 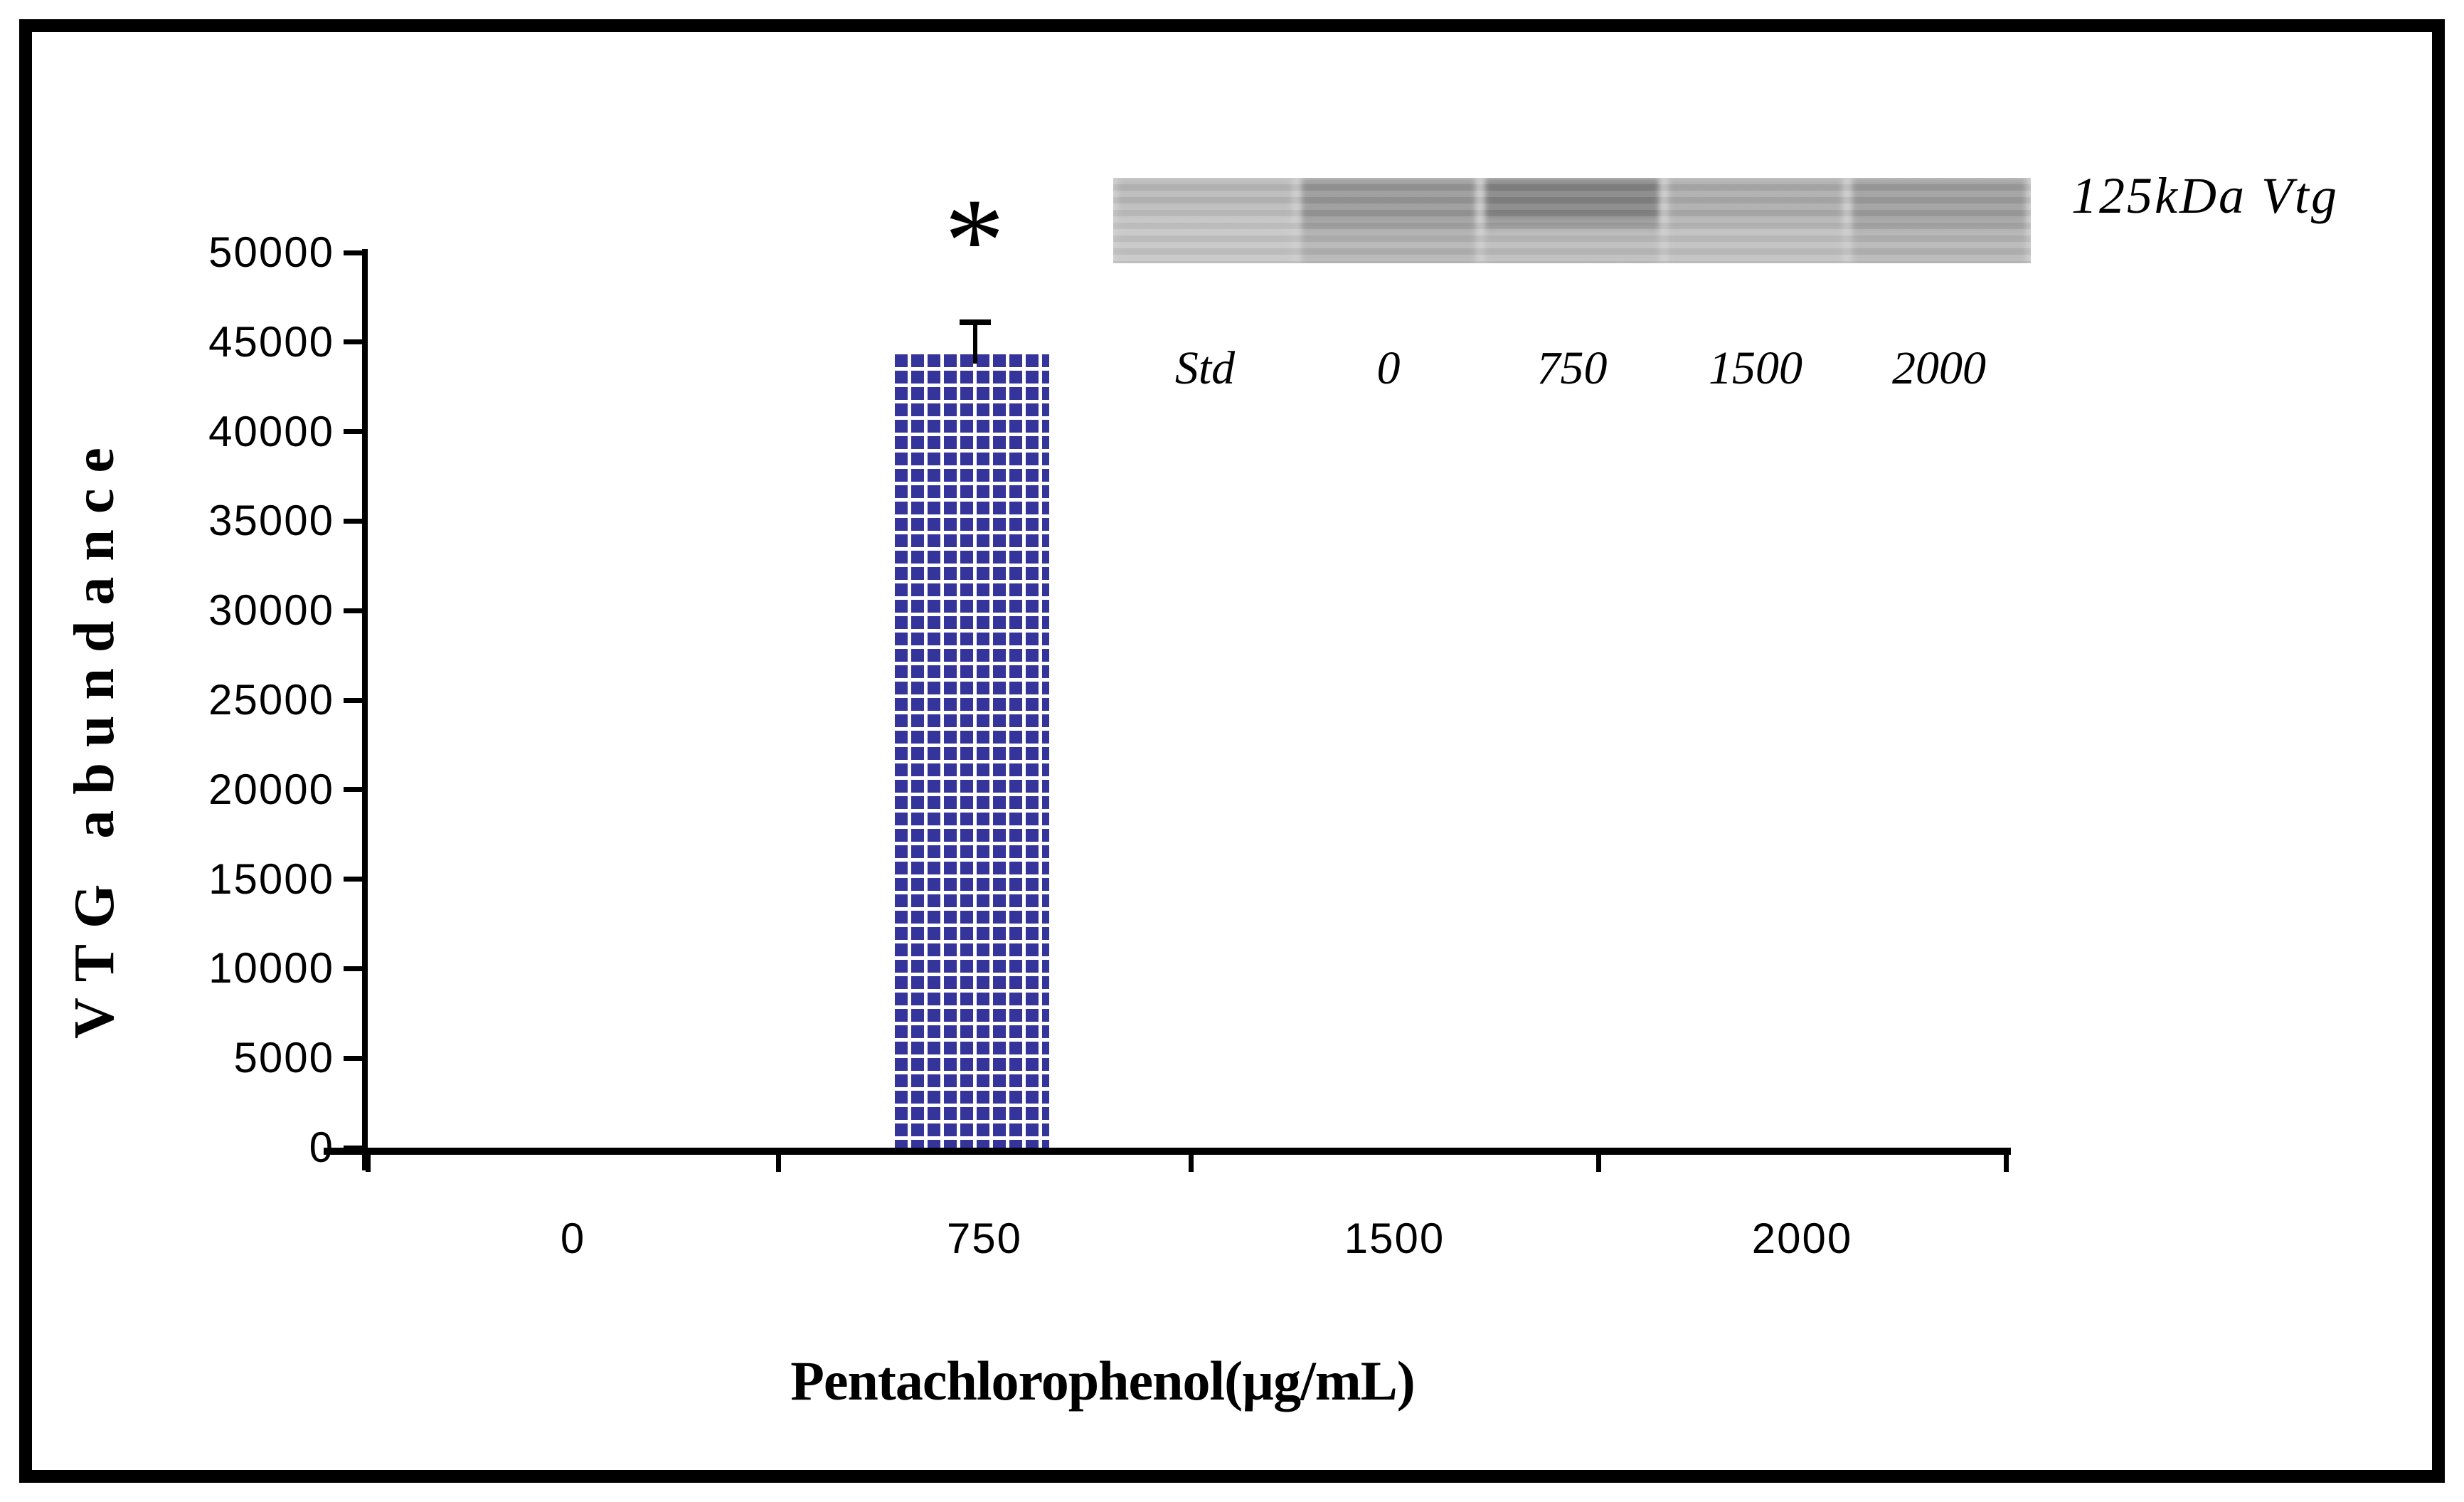 What do you see at coordinates (1572, 368) in the screenshot?
I see `gel-lane-label: 750` at bounding box center [1572, 368].